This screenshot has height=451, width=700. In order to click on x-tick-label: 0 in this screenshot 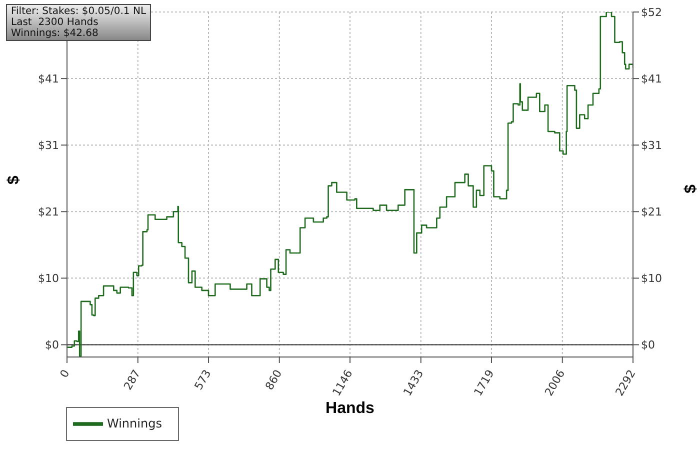, I will do `click(64, 374)`.